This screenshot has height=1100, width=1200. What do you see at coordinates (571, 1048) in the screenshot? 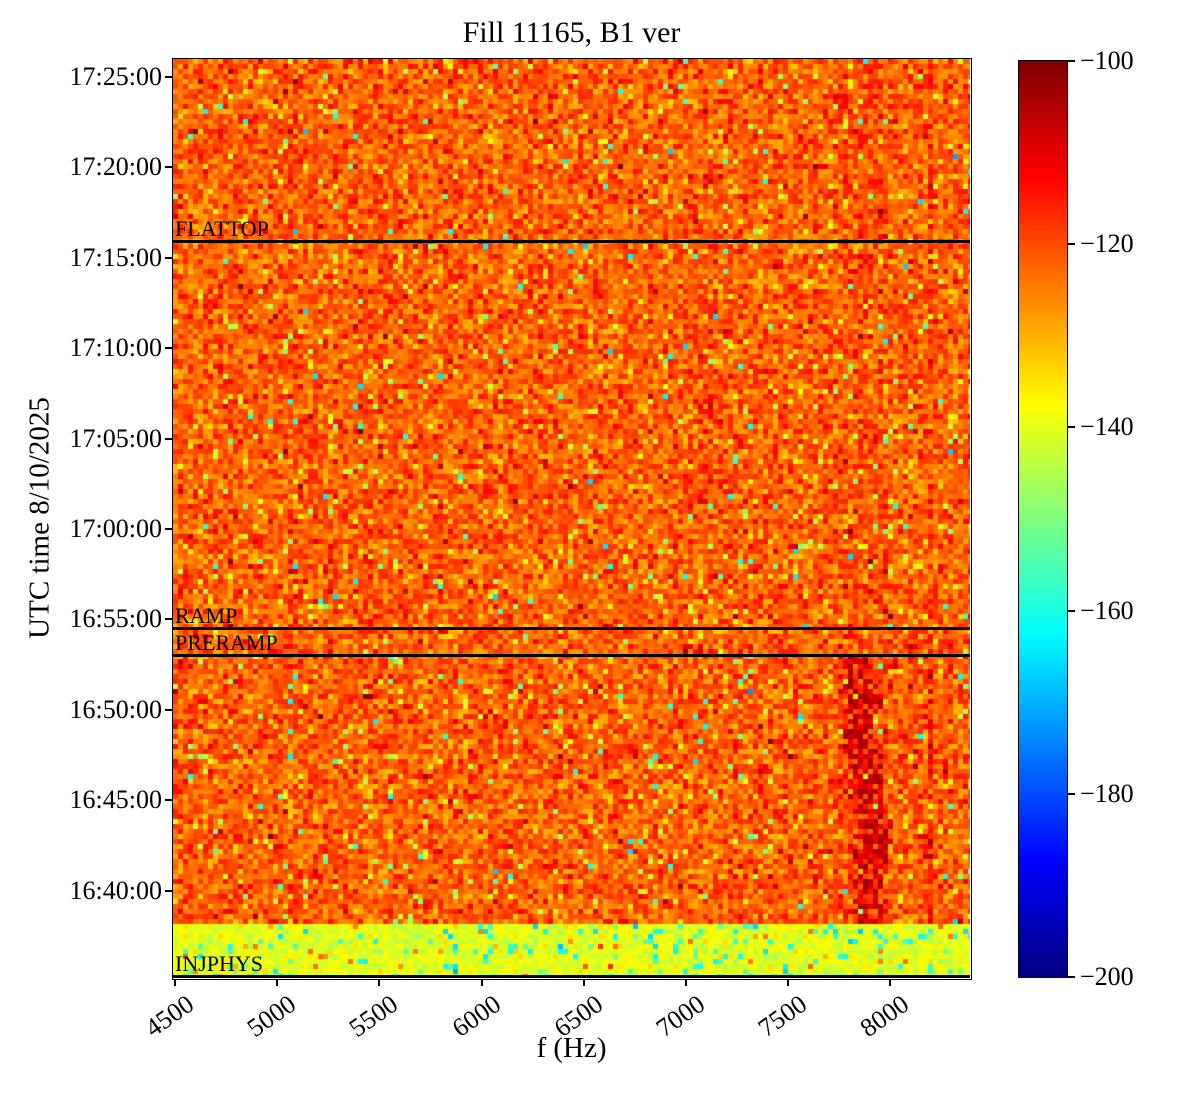
I see `x-axis-label: f (Hz)` at bounding box center [571, 1048].